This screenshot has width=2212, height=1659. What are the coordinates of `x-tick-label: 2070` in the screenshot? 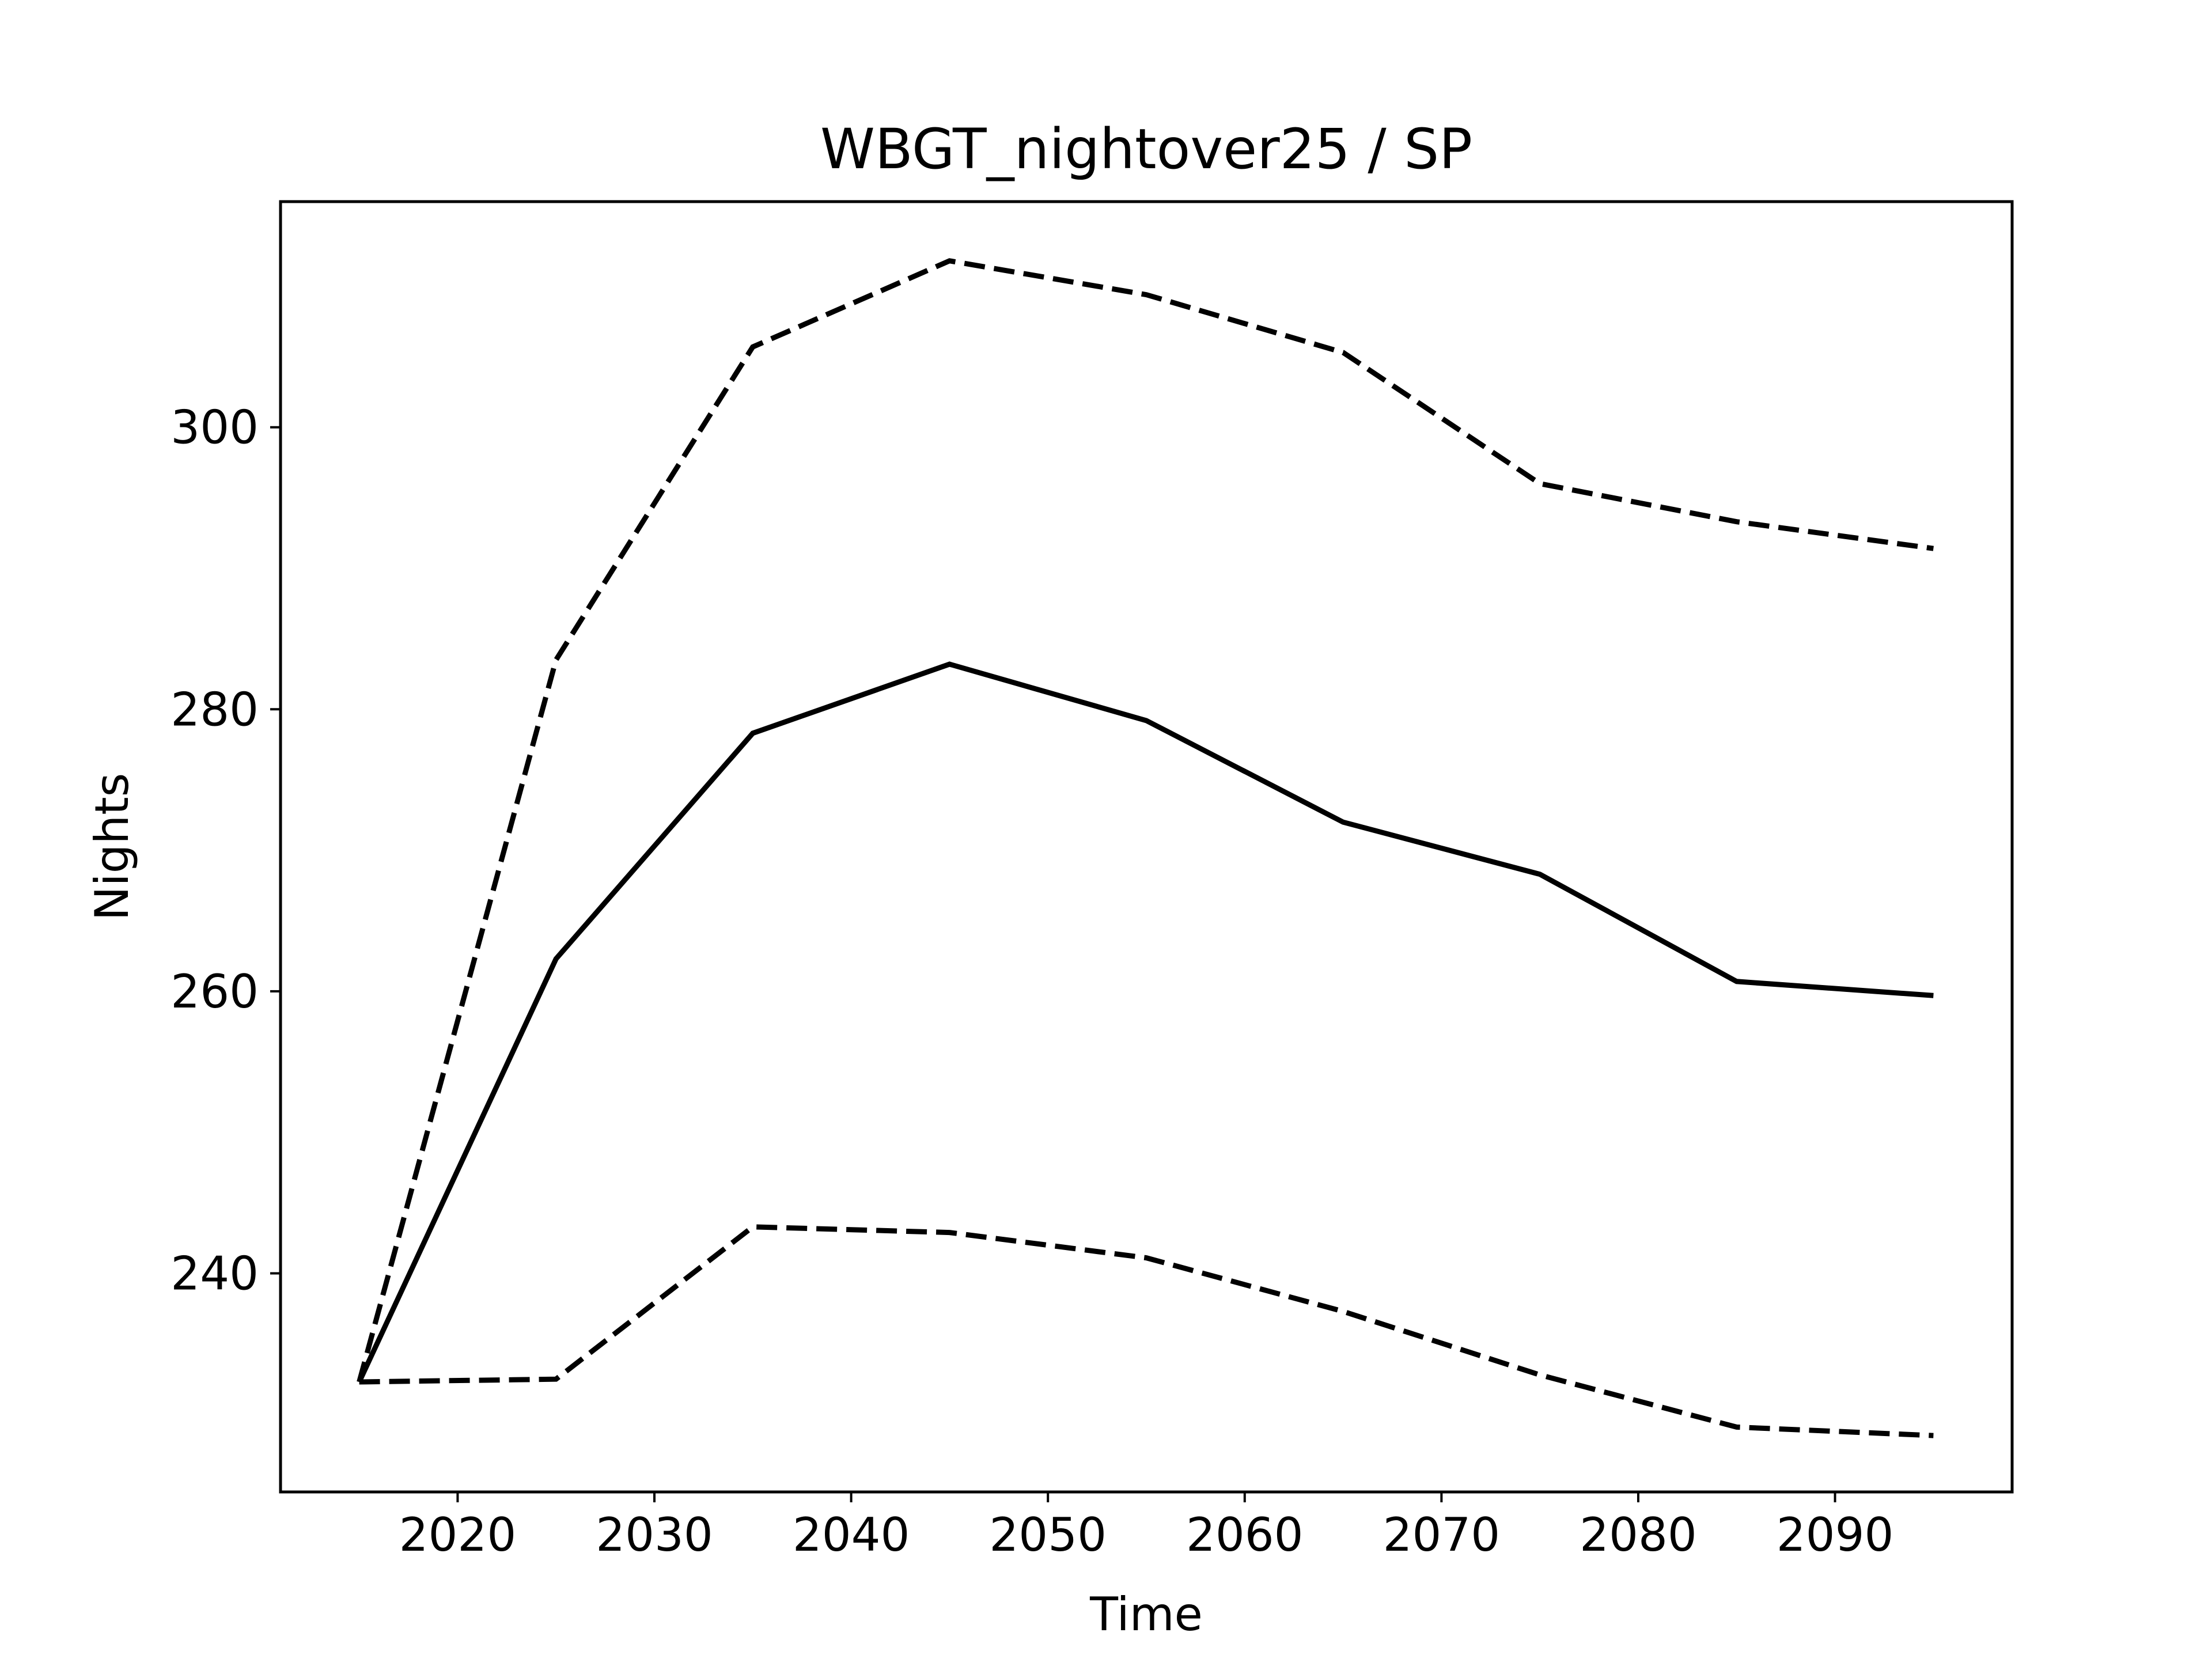 It's located at (1442, 1535).